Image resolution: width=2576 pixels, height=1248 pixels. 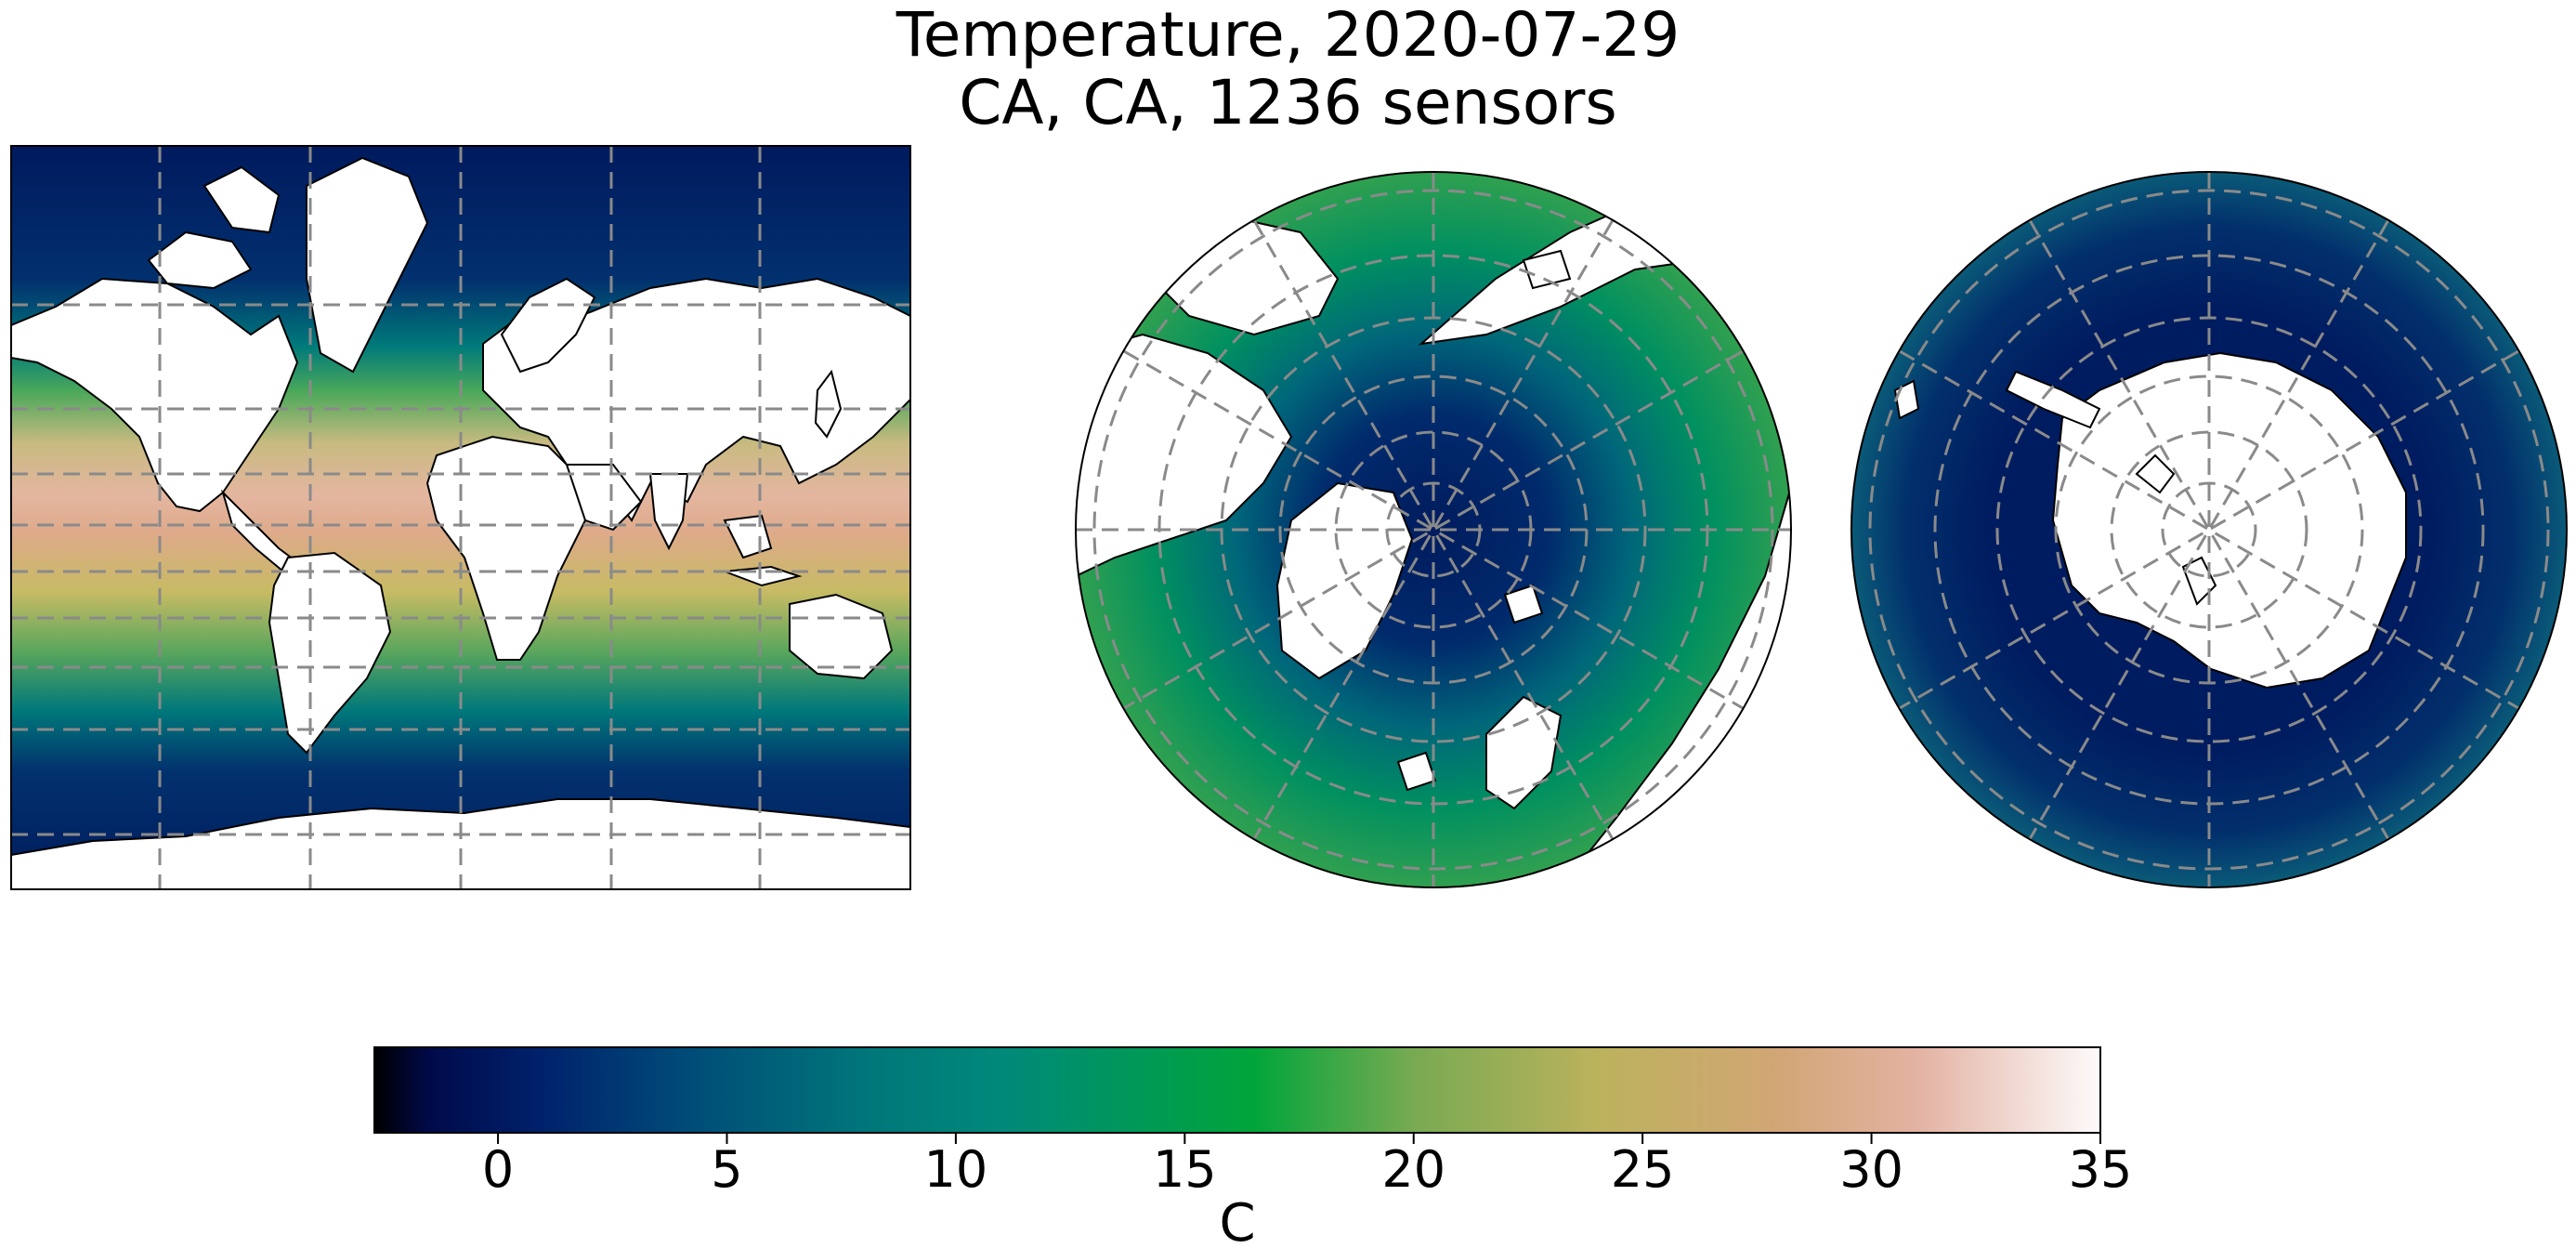 What do you see at coordinates (548, 325) in the screenshot?
I see `scandinavia` at bounding box center [548, 325].